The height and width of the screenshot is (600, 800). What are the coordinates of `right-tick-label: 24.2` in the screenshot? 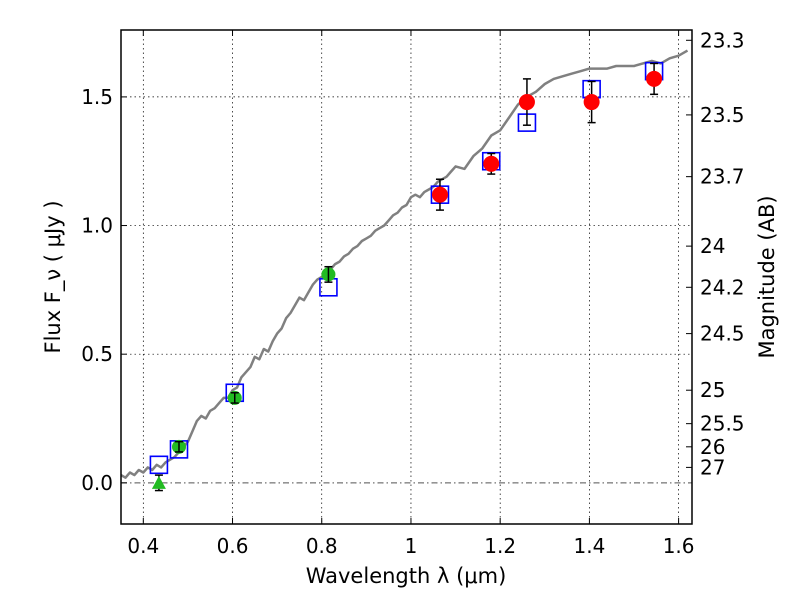 It's located at (722, 287).